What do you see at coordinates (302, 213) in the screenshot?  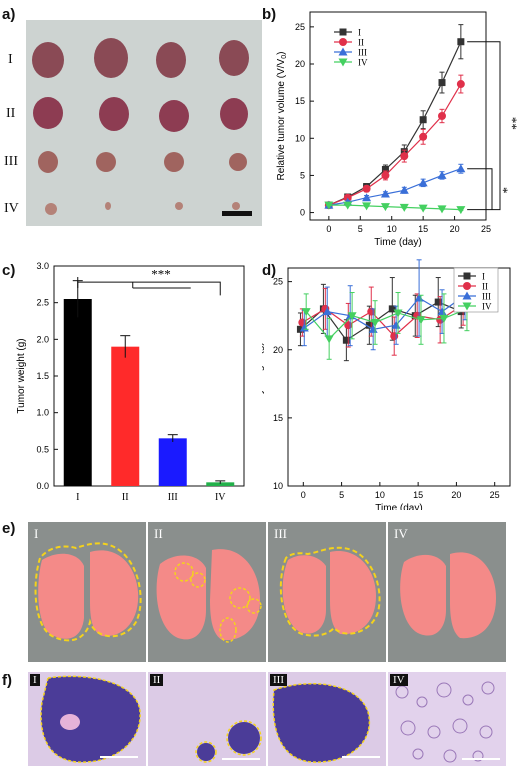 I see `y-tick-label: 0` at bounding box center [302, 213].